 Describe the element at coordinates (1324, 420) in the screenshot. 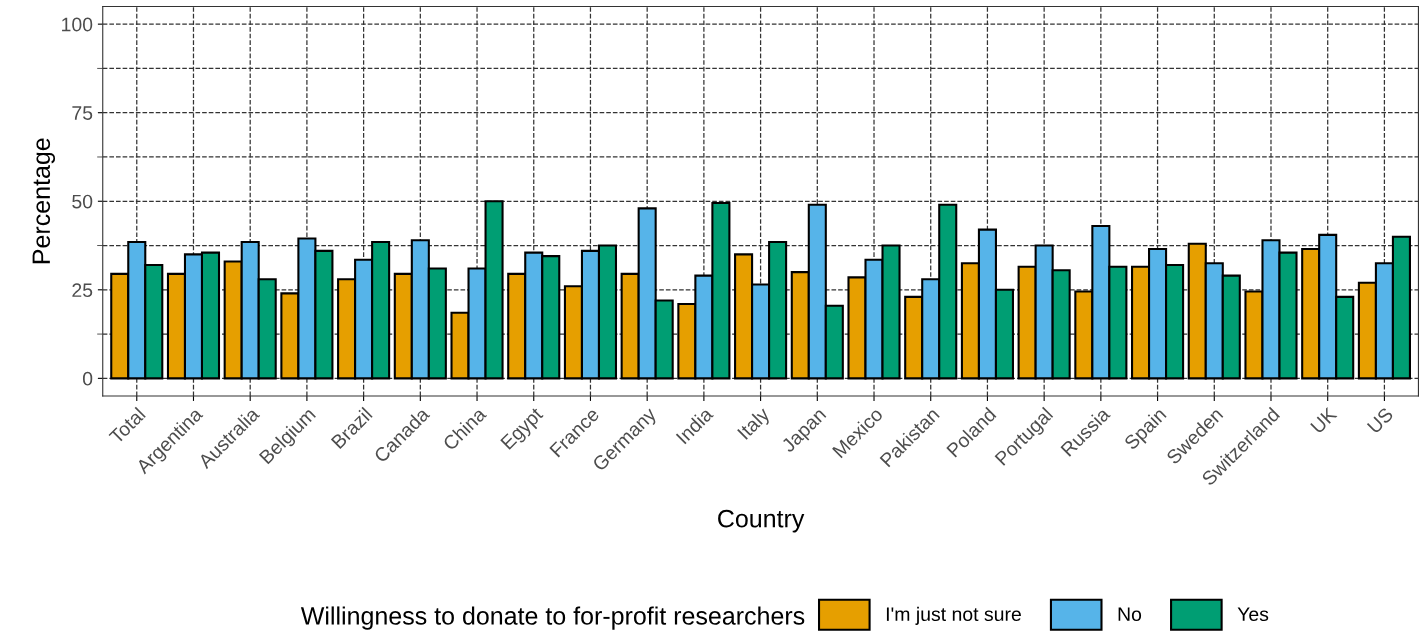

I see `x-tick-label: UK` at that location.